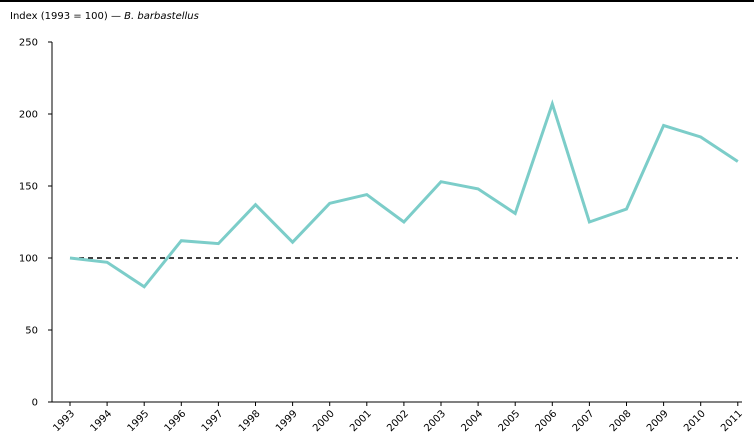  I want to click on x-tick-label: 1995, so click(139, 421).